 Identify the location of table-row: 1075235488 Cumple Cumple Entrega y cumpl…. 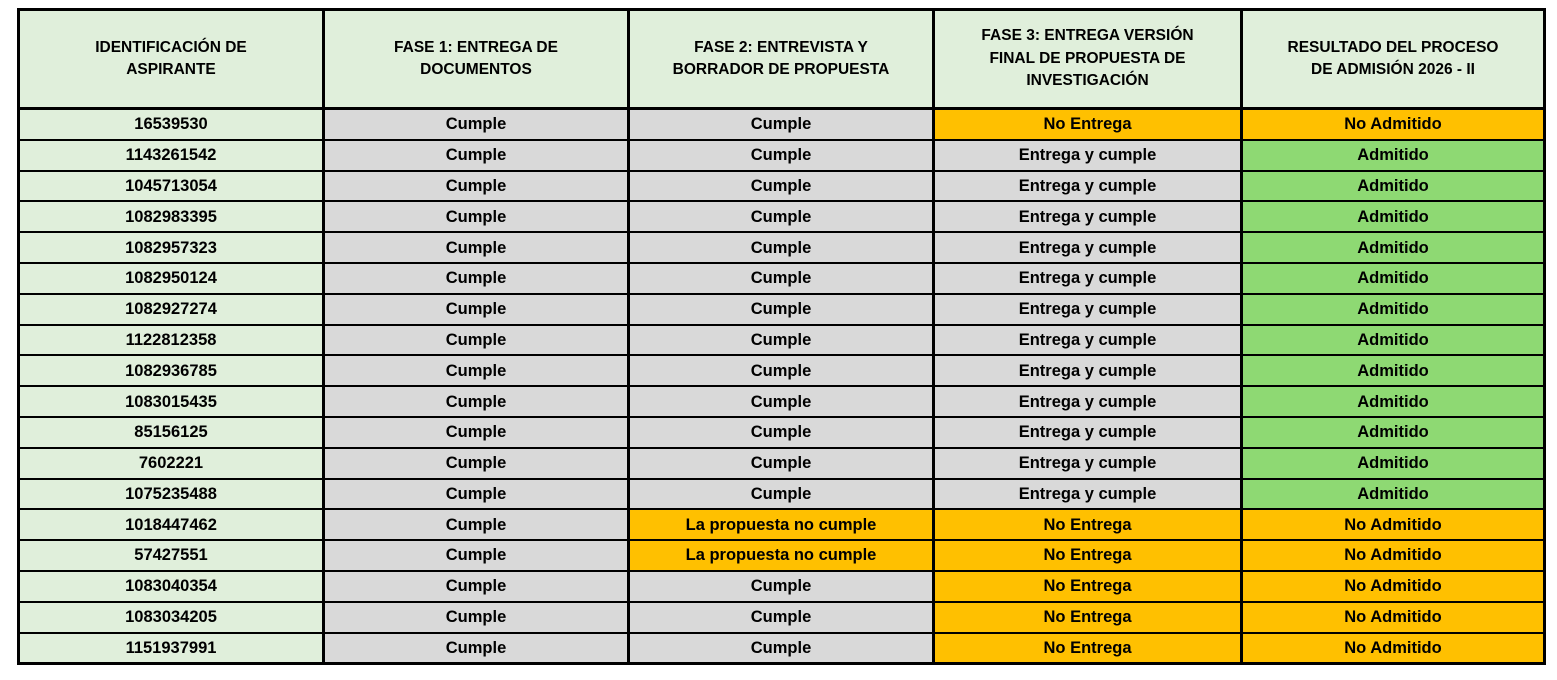
(781, 494).